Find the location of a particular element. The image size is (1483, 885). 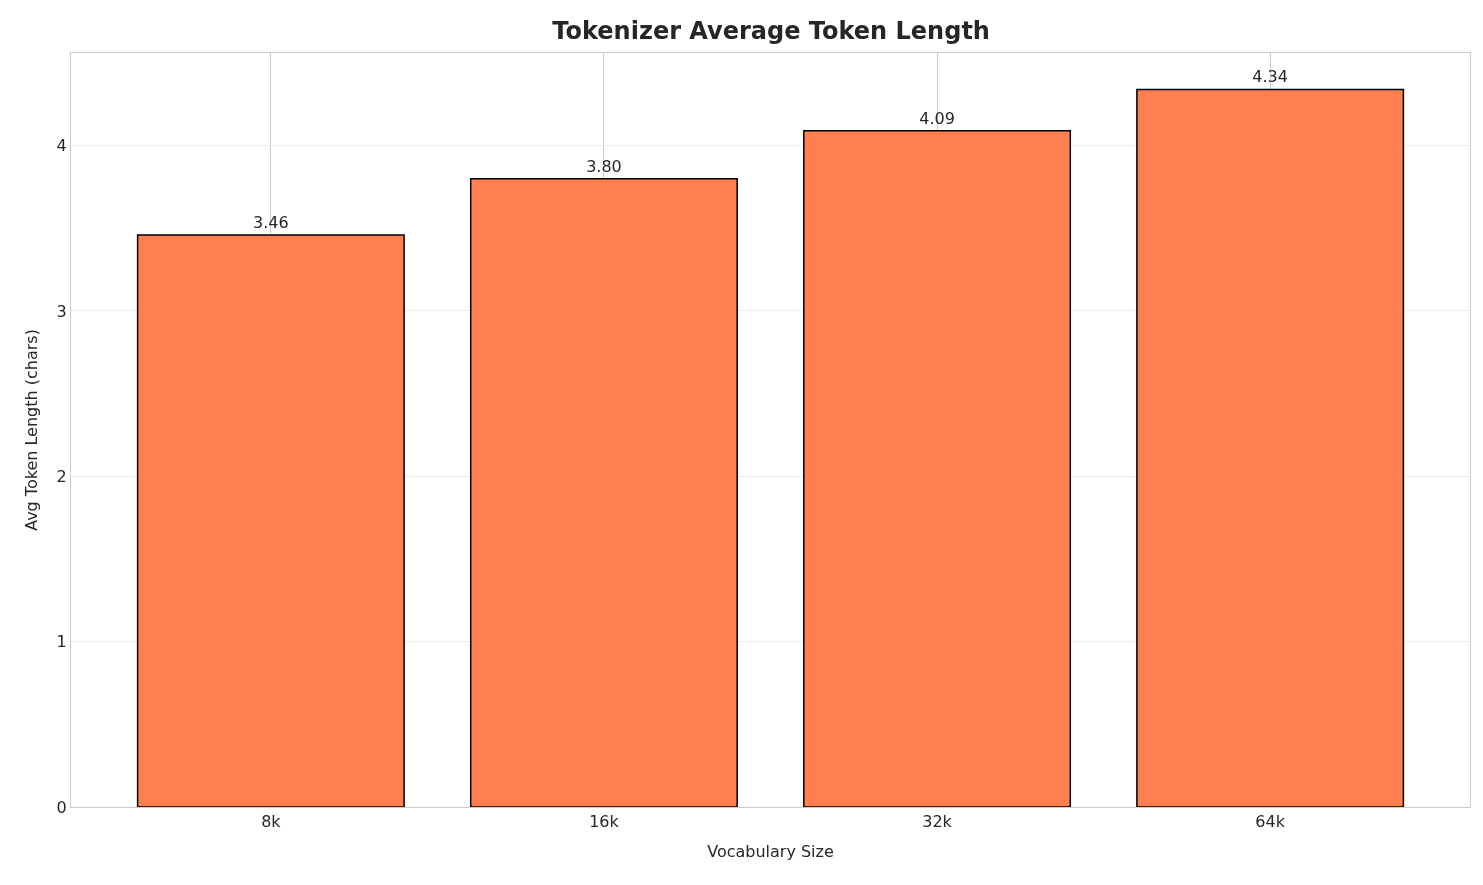

y-tick-label: 4 is located at coordinates (61, 146).